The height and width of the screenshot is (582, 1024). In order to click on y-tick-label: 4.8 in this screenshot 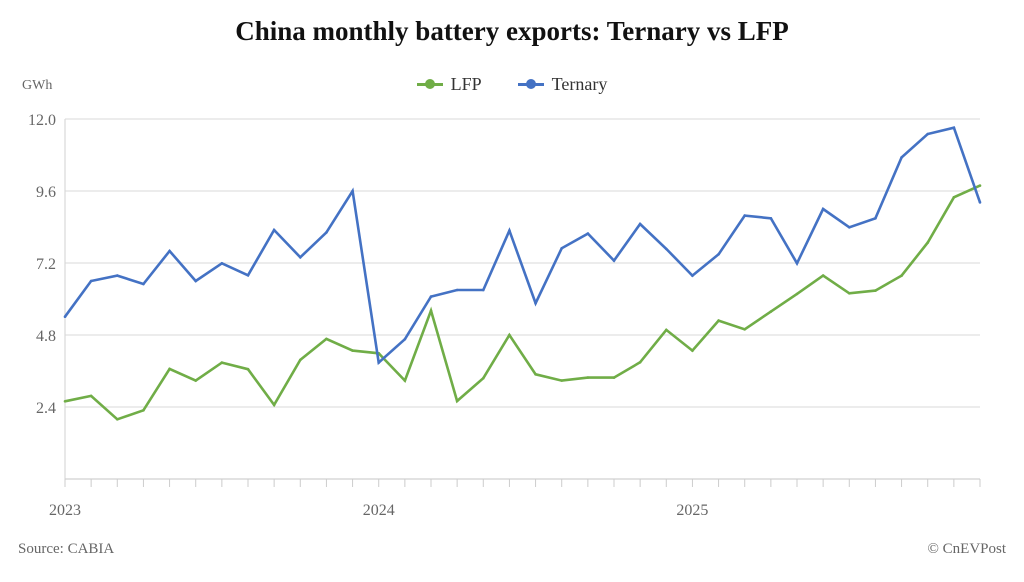, I will do `click(46, 336)`.